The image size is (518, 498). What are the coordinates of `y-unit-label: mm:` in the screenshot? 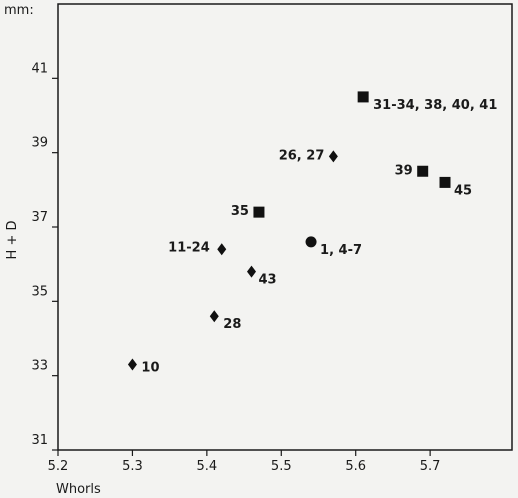 It's located at (19, 10).